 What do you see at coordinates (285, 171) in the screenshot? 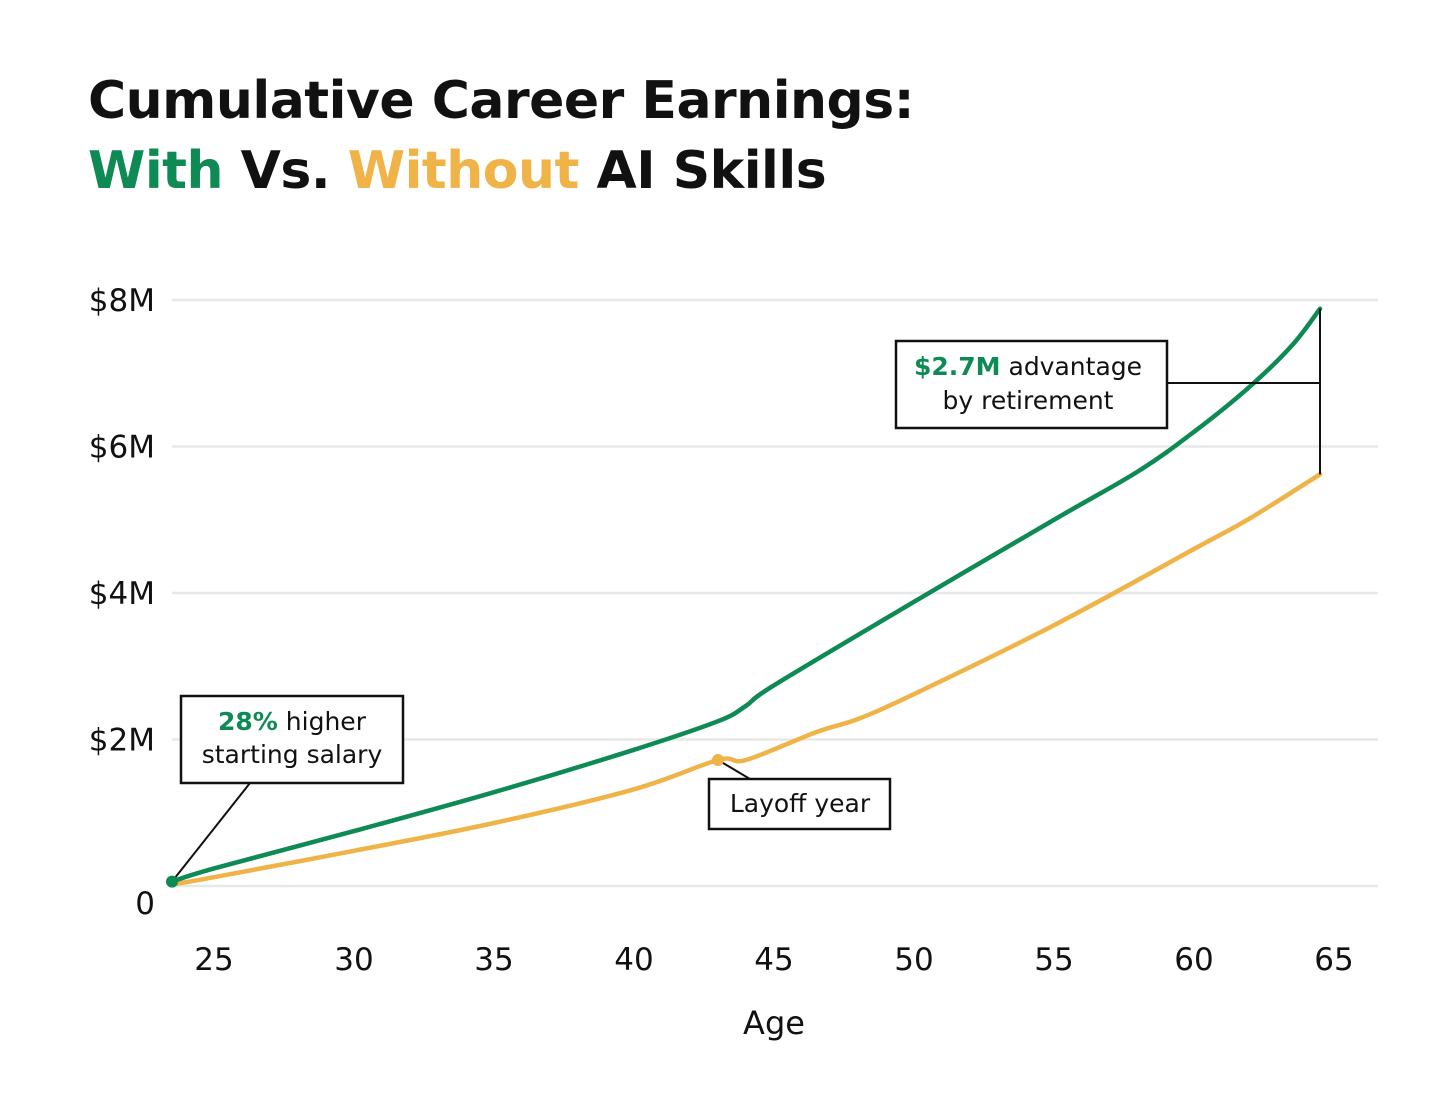
I see `title-word-vs: Vs.` at bounding box center [285, 171].